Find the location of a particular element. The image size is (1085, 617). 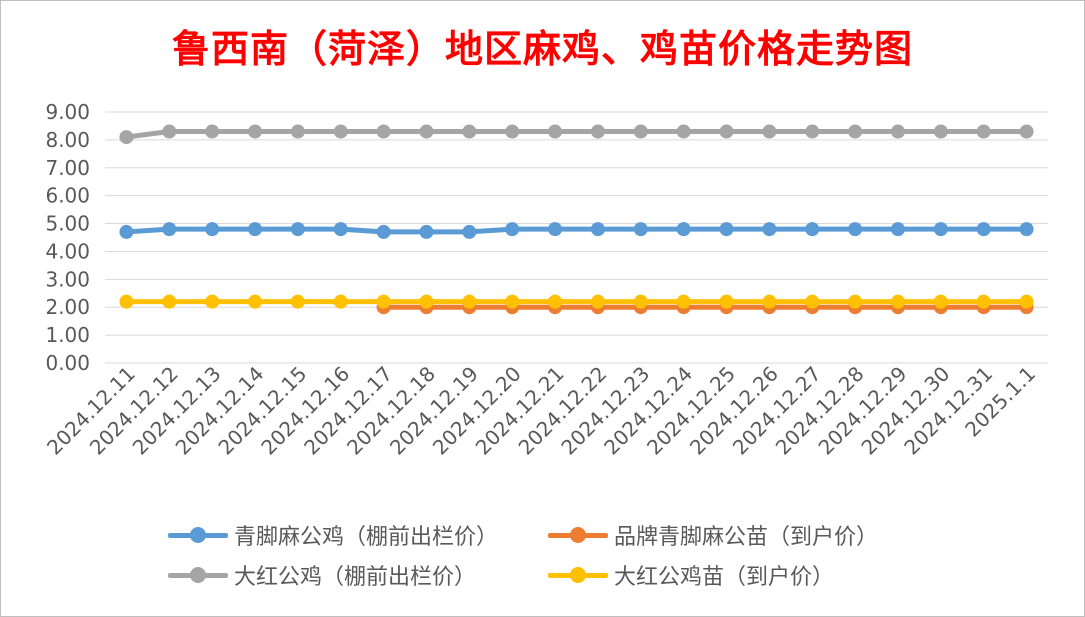

y-tick-label: 2.00 is located at coordinates (67, 307).